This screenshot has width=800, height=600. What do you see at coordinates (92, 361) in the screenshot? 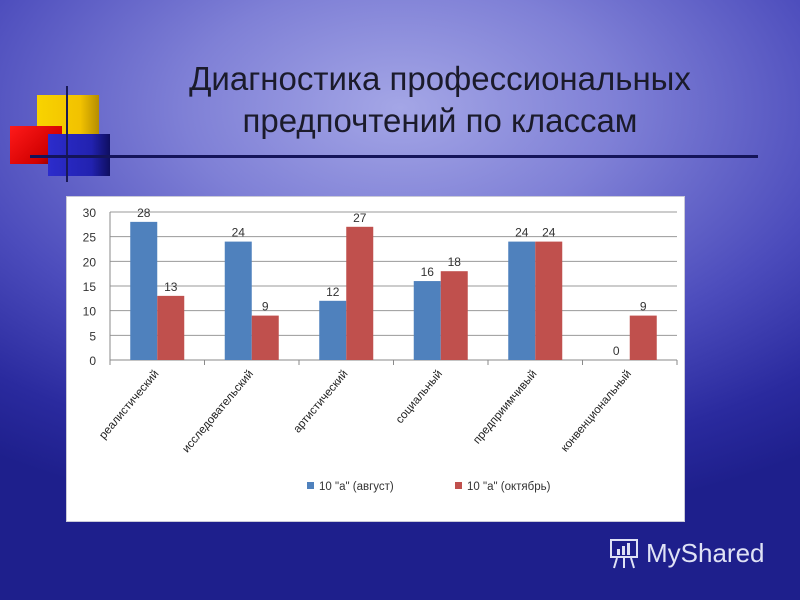
I see `y-tick-label: 0` at bounding box center [92, 361].